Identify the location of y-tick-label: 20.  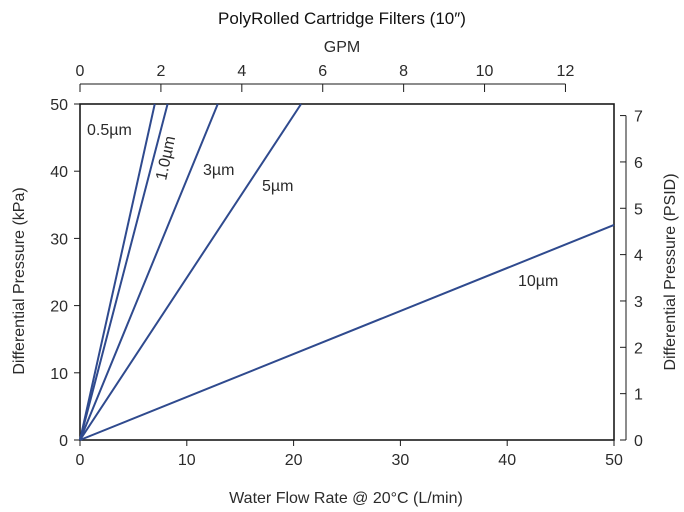
(59, 307).